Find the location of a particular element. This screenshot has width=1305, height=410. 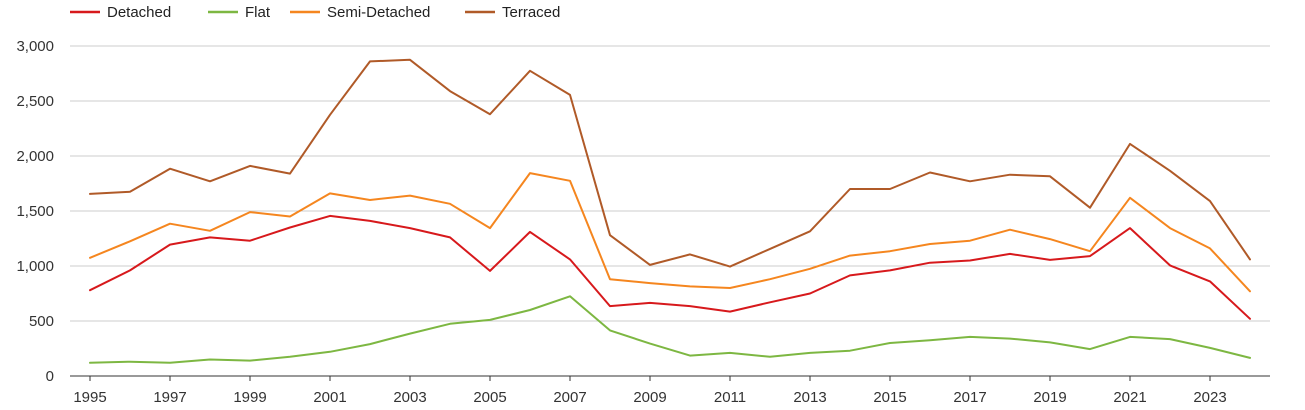

y-tick-label: 2,000 is located at coordinates (35, 156).